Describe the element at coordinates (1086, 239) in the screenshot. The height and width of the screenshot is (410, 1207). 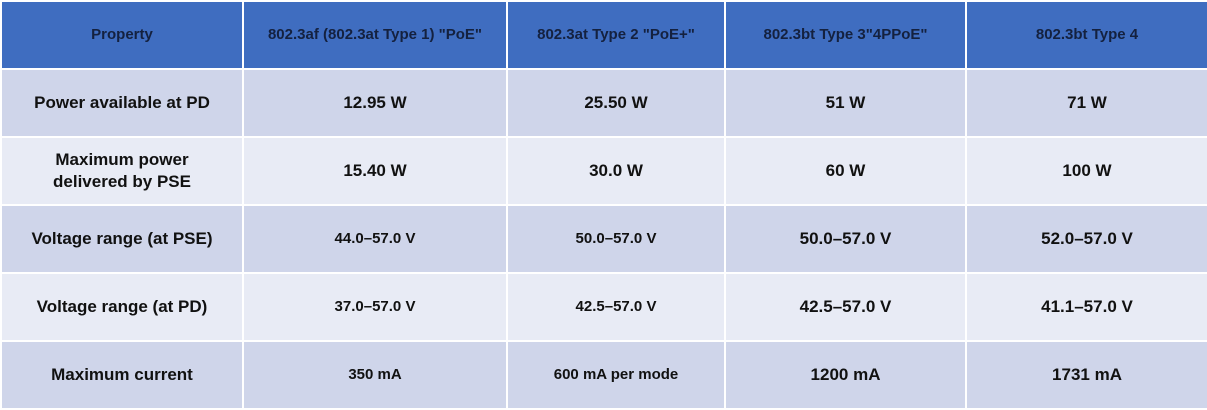
I see `cell: 52.0–57.0 V` at that location.